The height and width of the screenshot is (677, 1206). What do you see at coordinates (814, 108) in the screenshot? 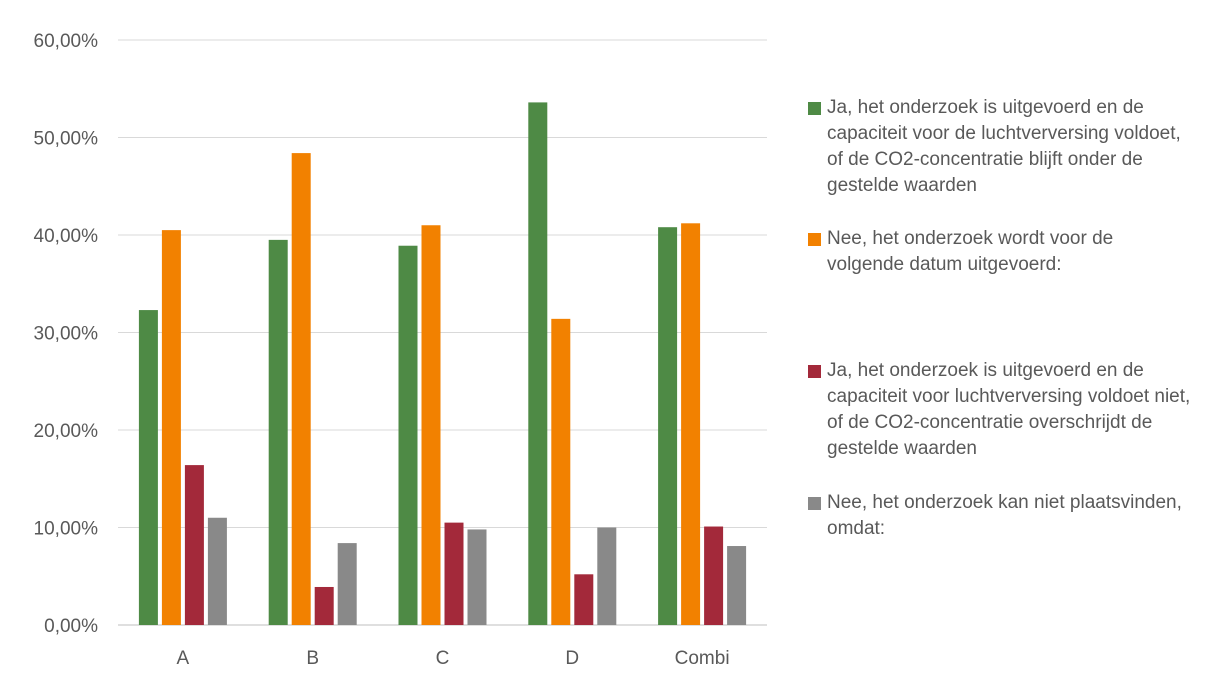
I see `legend-swatch-green` at bounding box center [814, 108].